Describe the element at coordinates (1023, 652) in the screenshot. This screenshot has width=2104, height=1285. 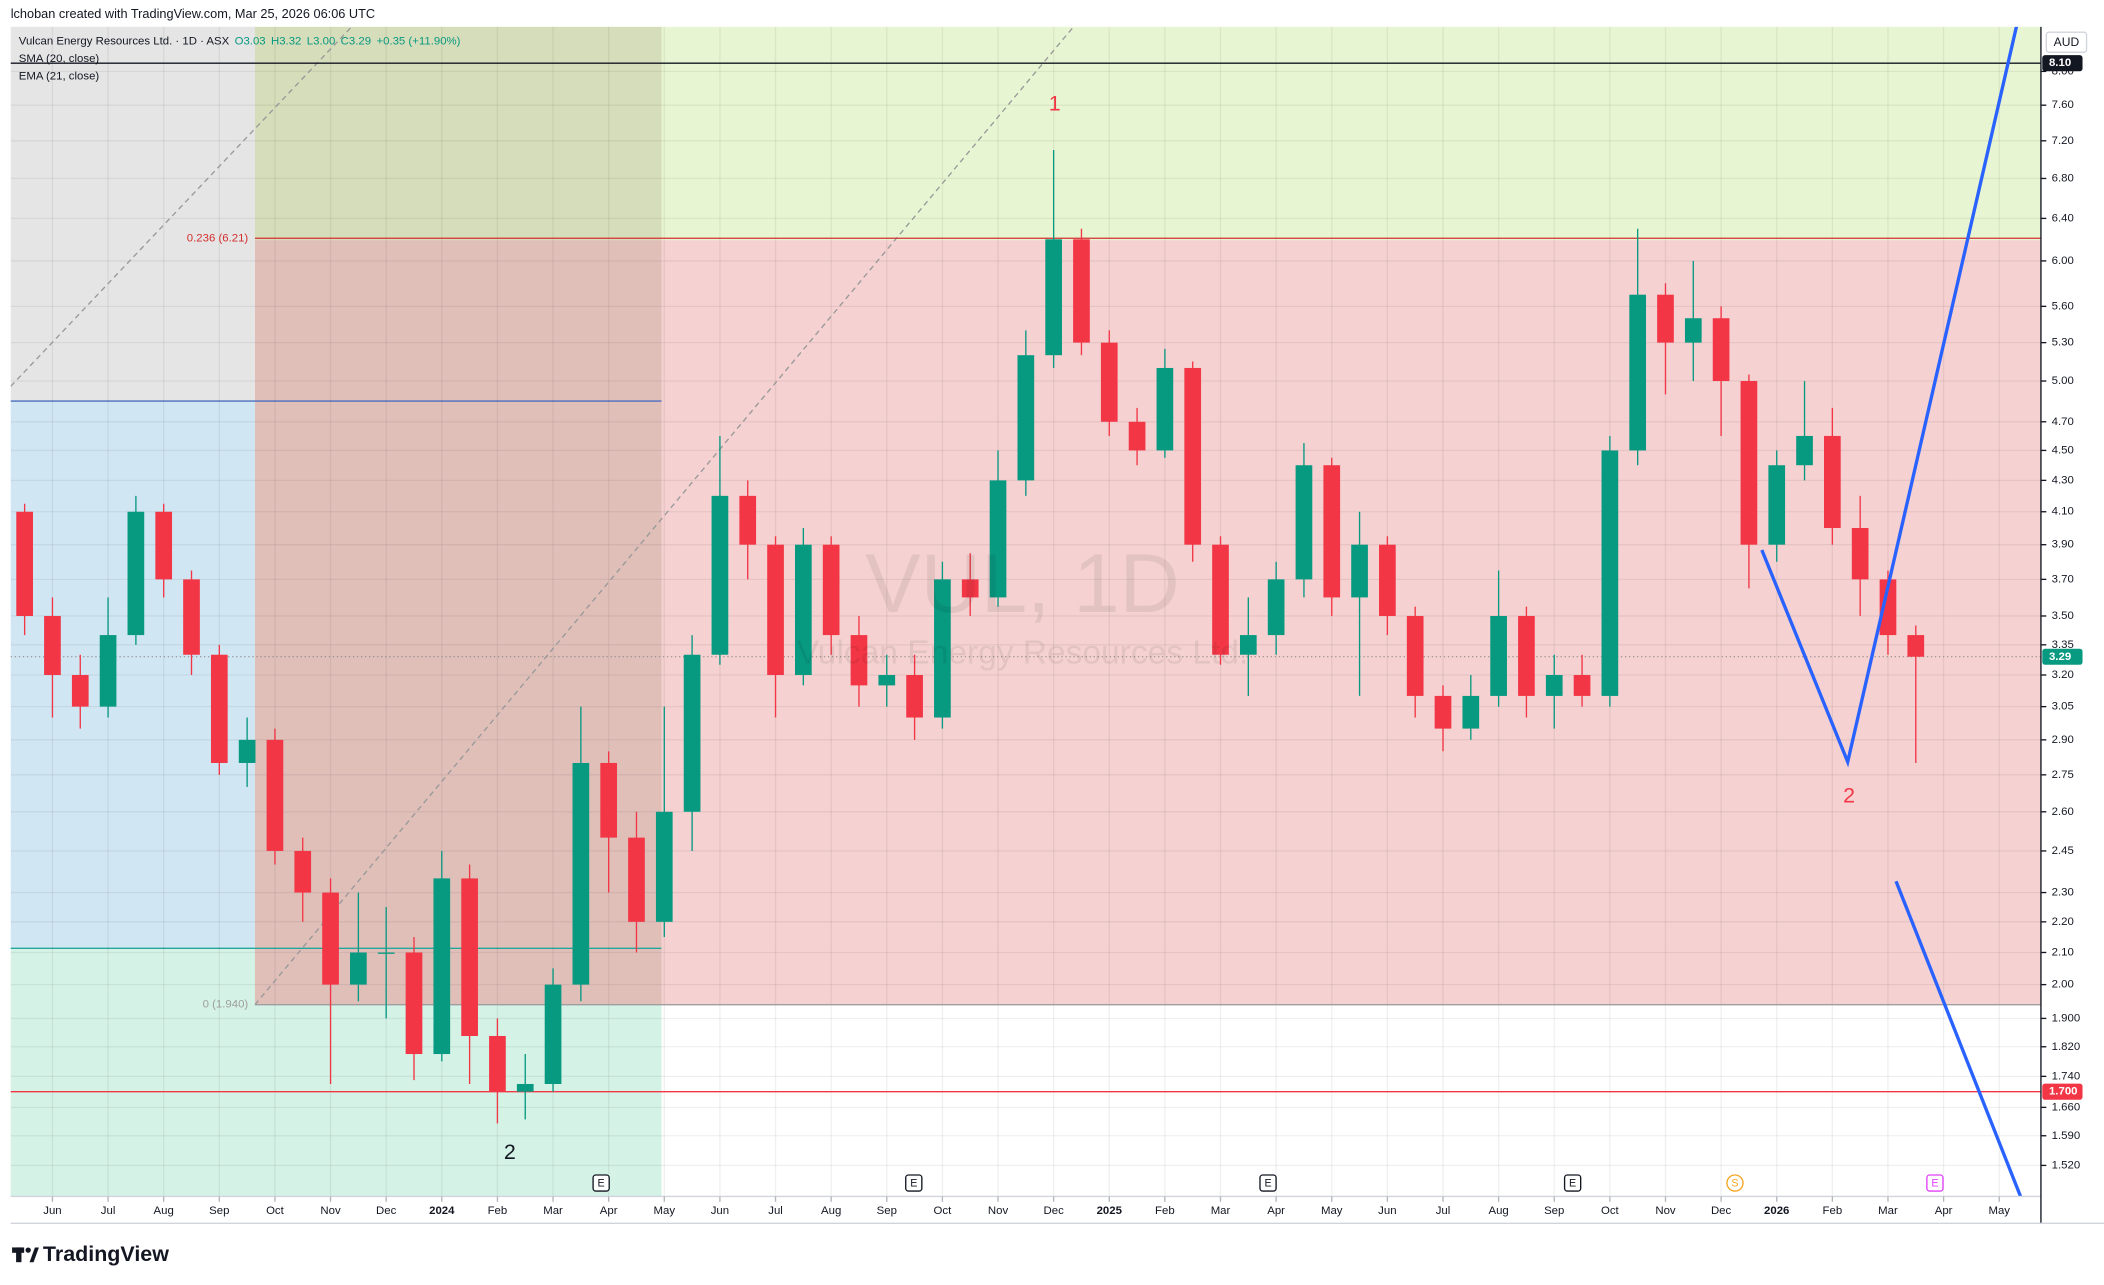
I see `watermark-name: Vulcan Energy Resources Ltd.` at that location.